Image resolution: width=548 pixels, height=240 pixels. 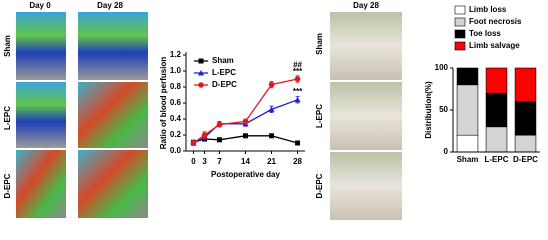 I want to click on y-tick-label: 0.0, so click(x=176, y=150).